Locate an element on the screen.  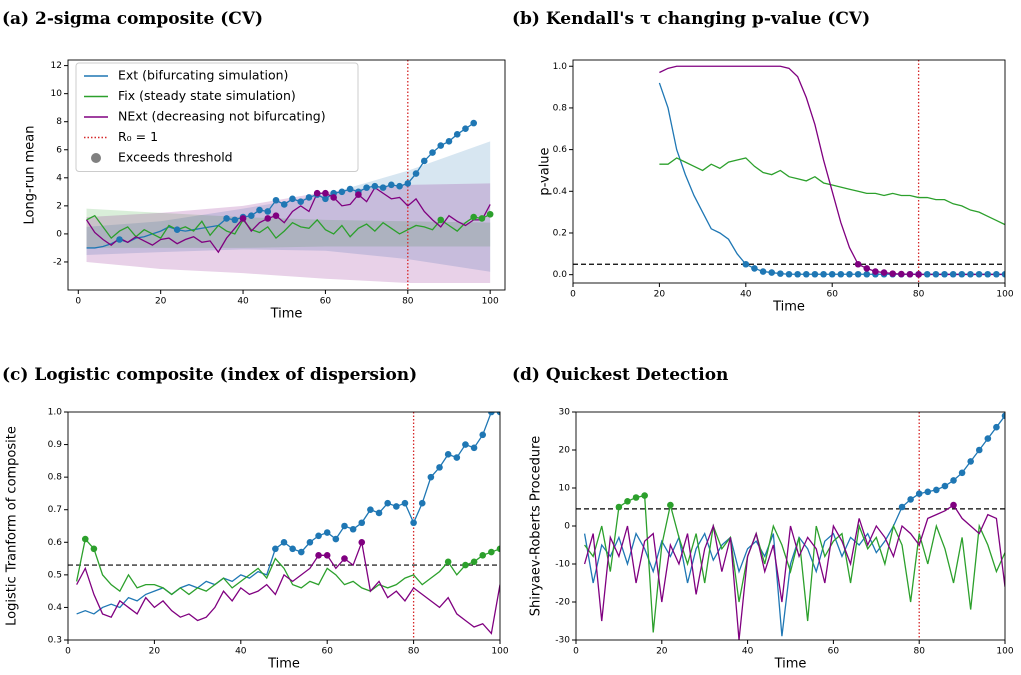
x-tick-label: 40 is located at coordinates (746, 295).